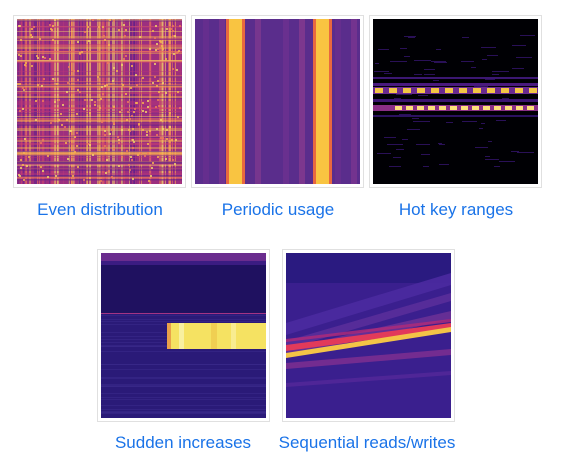 The height and width of the screenshot is (471, 585). I want to click on hot-key-ranges-thumbnail, so click(455, 101).